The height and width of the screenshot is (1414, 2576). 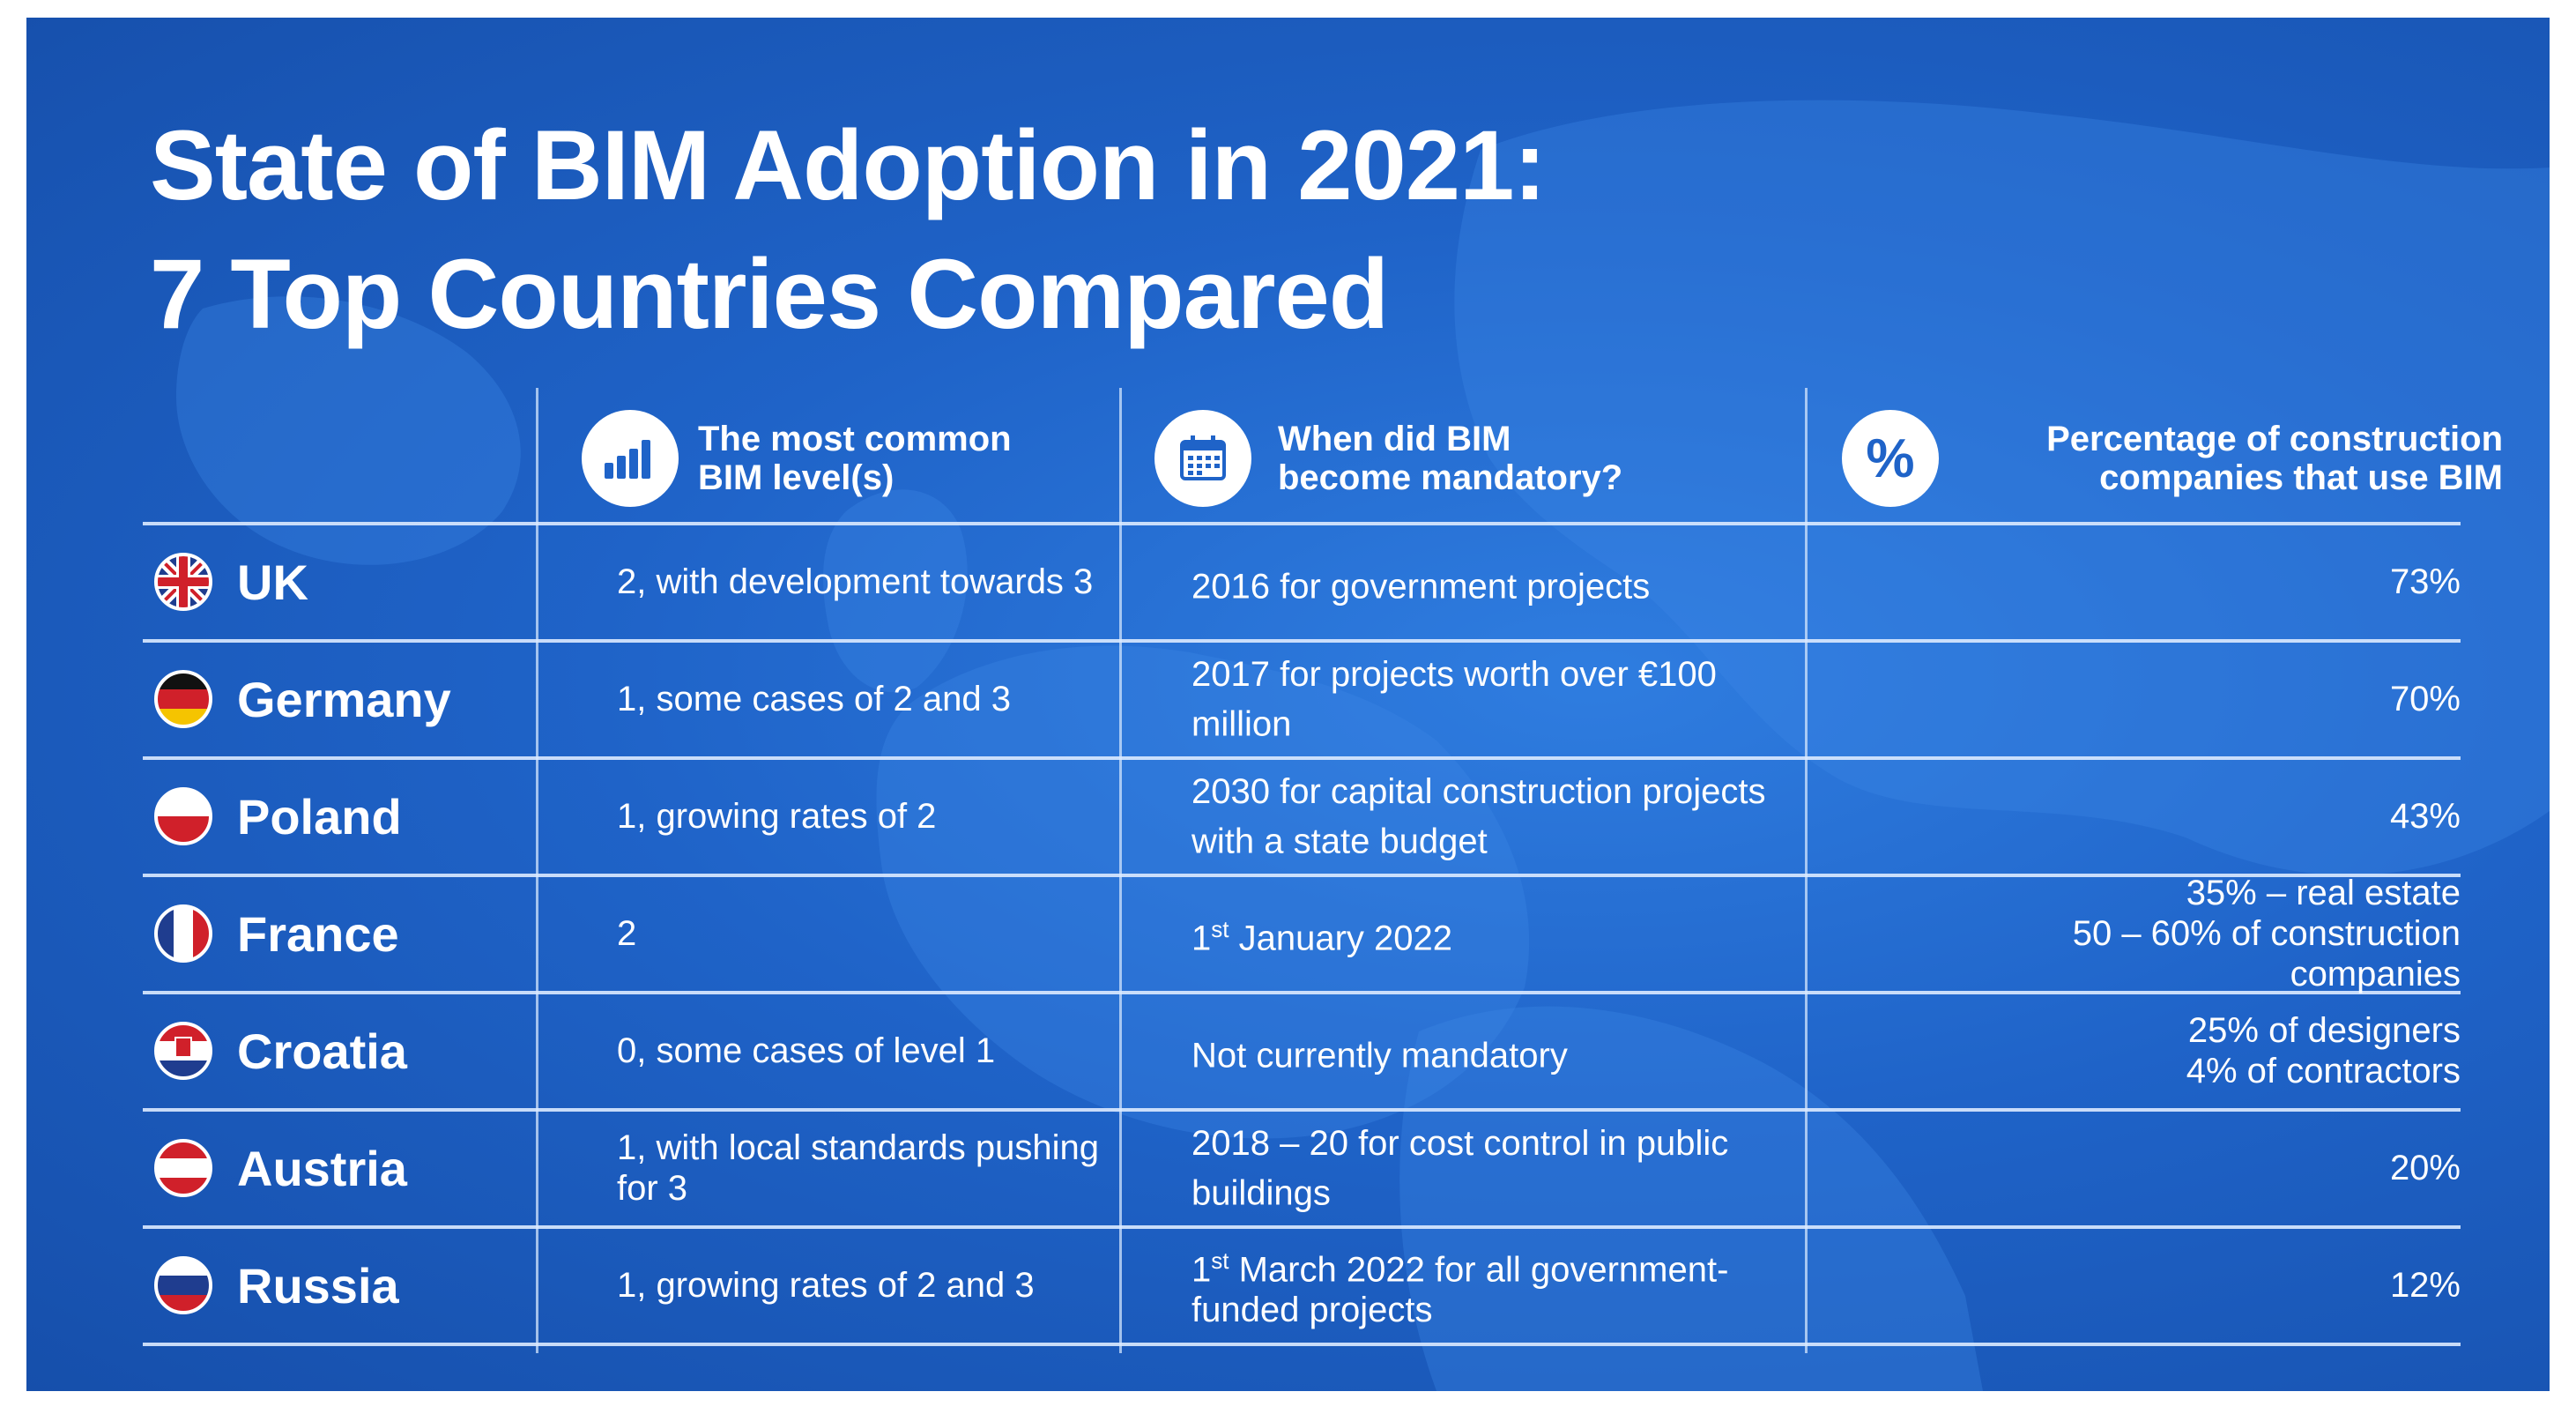 I want to click on mandatory-text: 1st January 2022, so click(x=1321, y=934).